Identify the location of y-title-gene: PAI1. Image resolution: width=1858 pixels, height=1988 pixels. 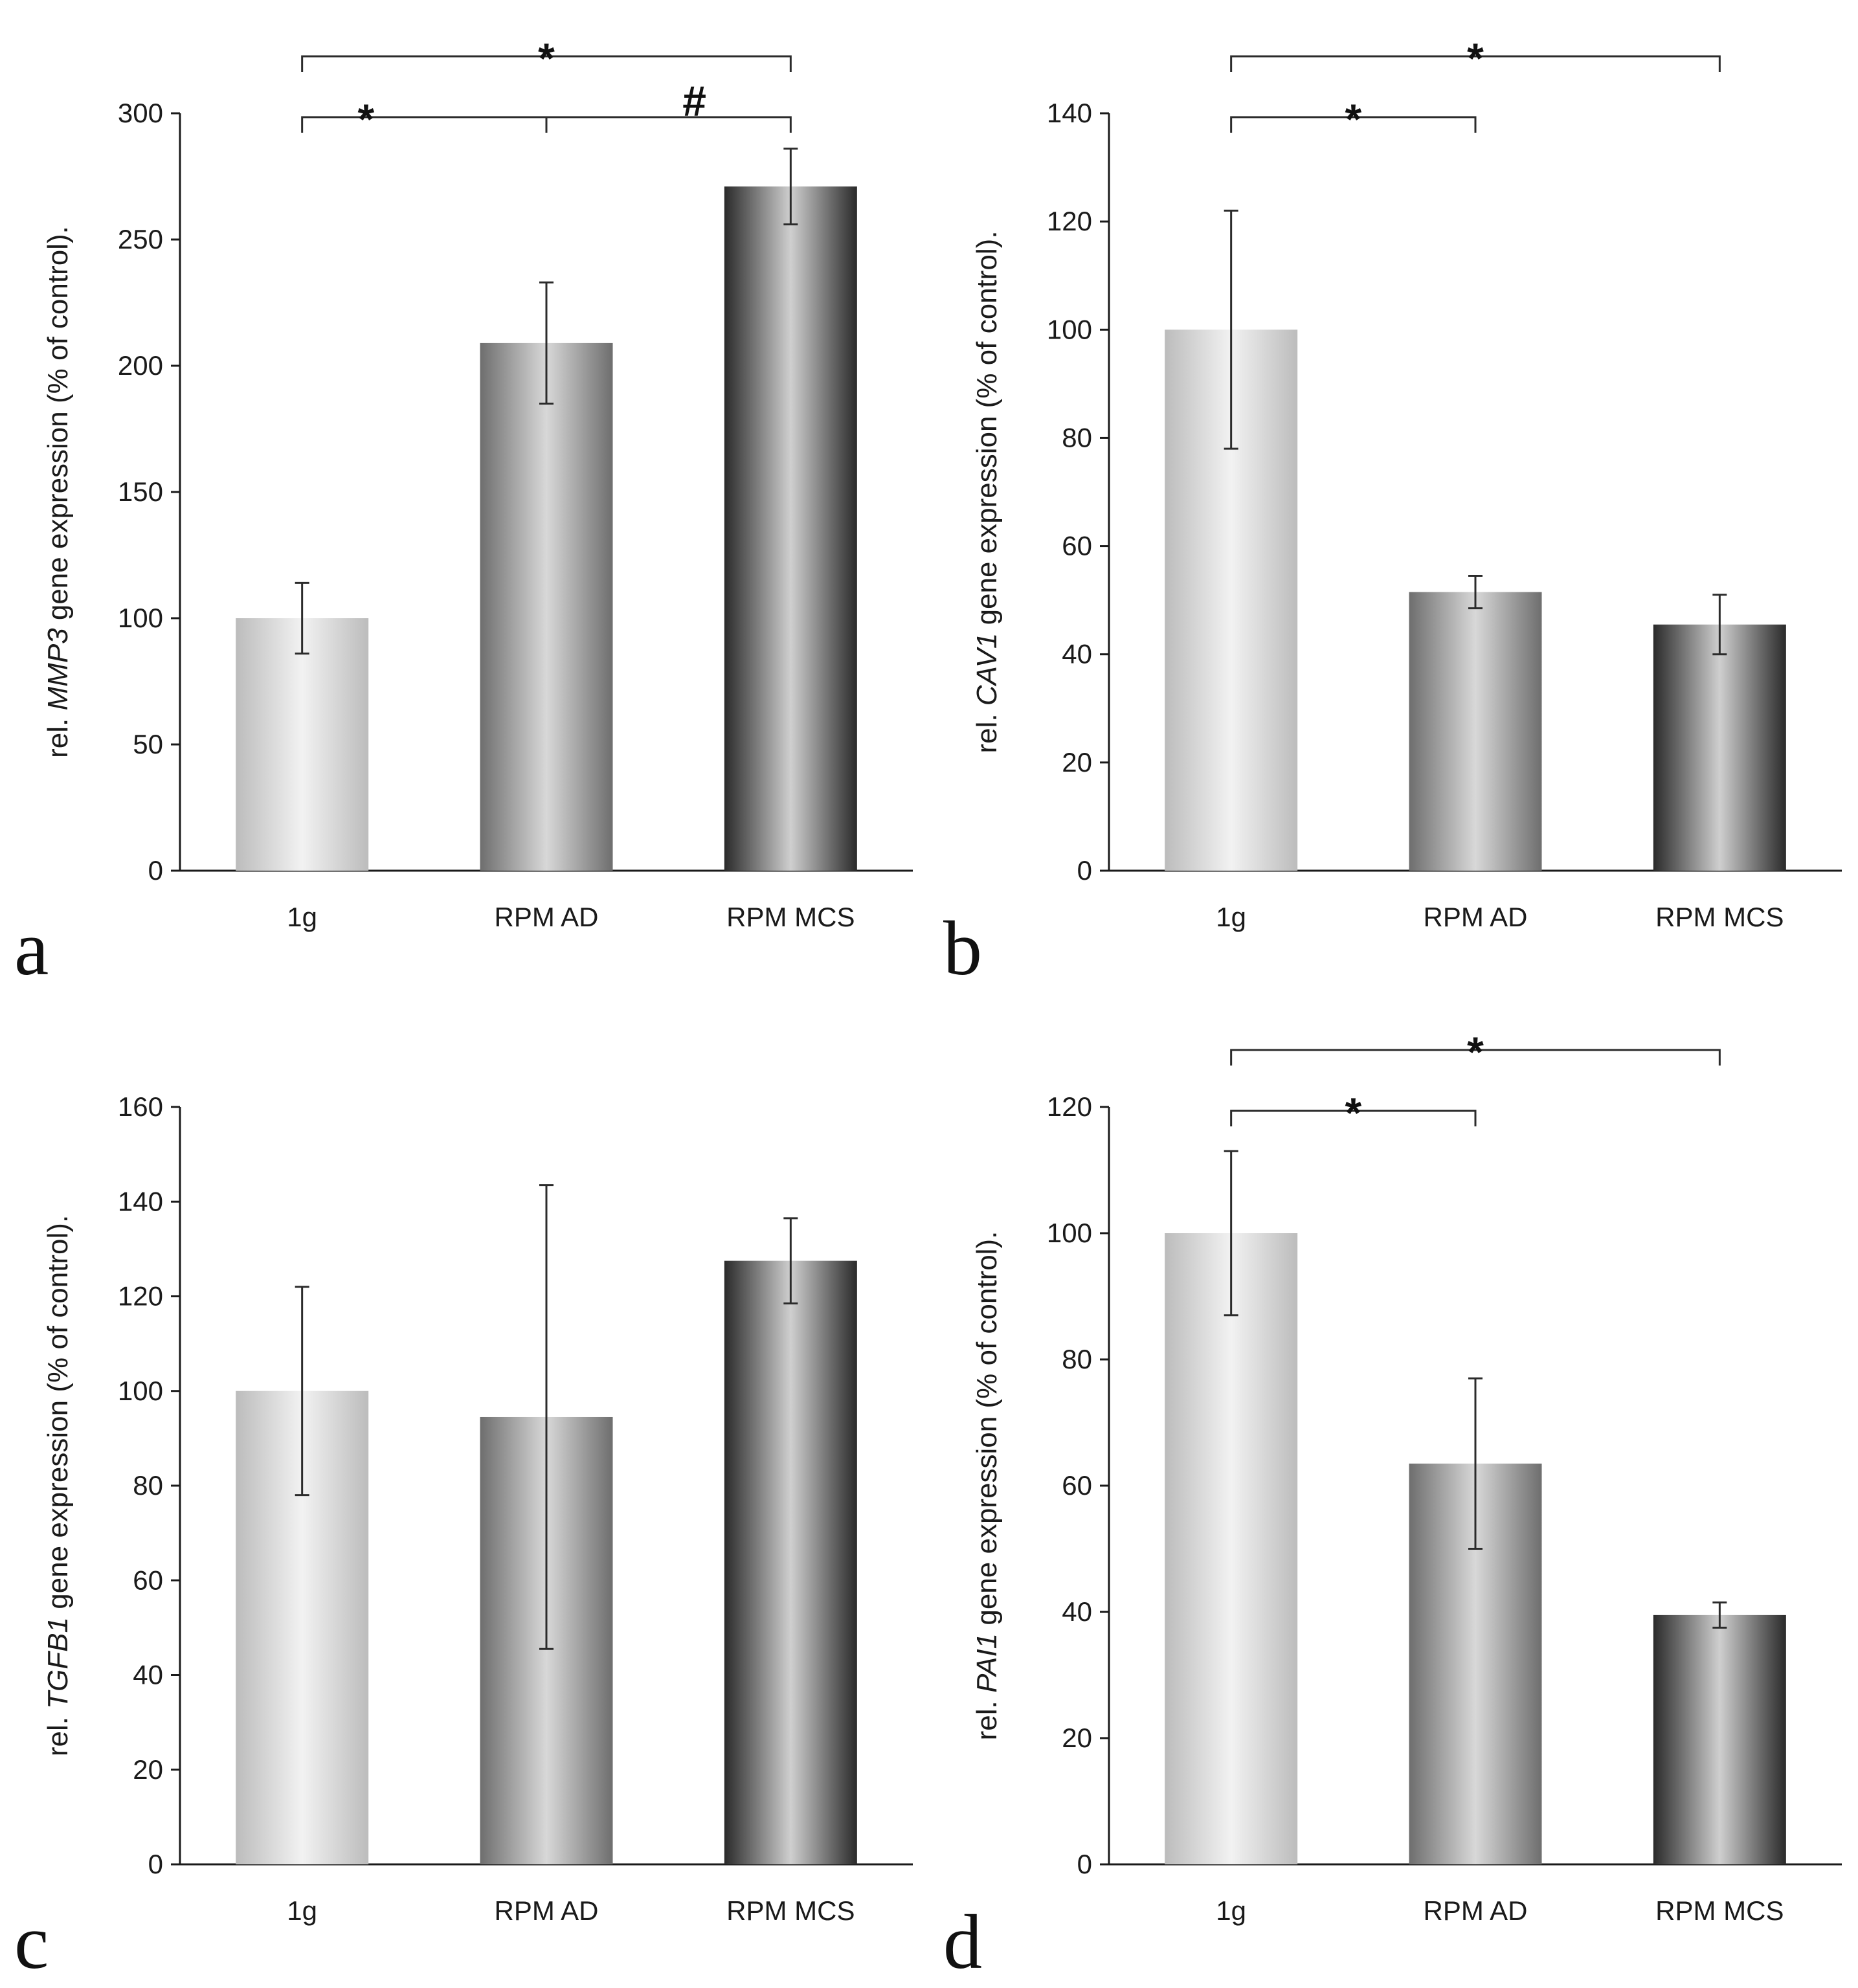
(987, 1663).